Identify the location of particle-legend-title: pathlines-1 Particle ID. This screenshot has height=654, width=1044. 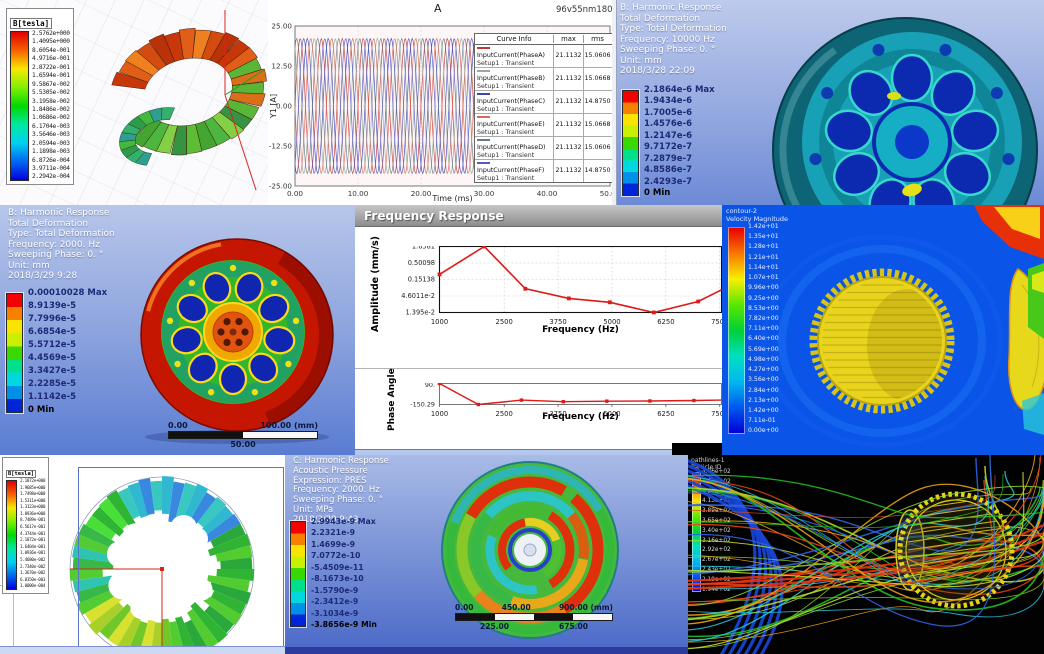
(708, 464).